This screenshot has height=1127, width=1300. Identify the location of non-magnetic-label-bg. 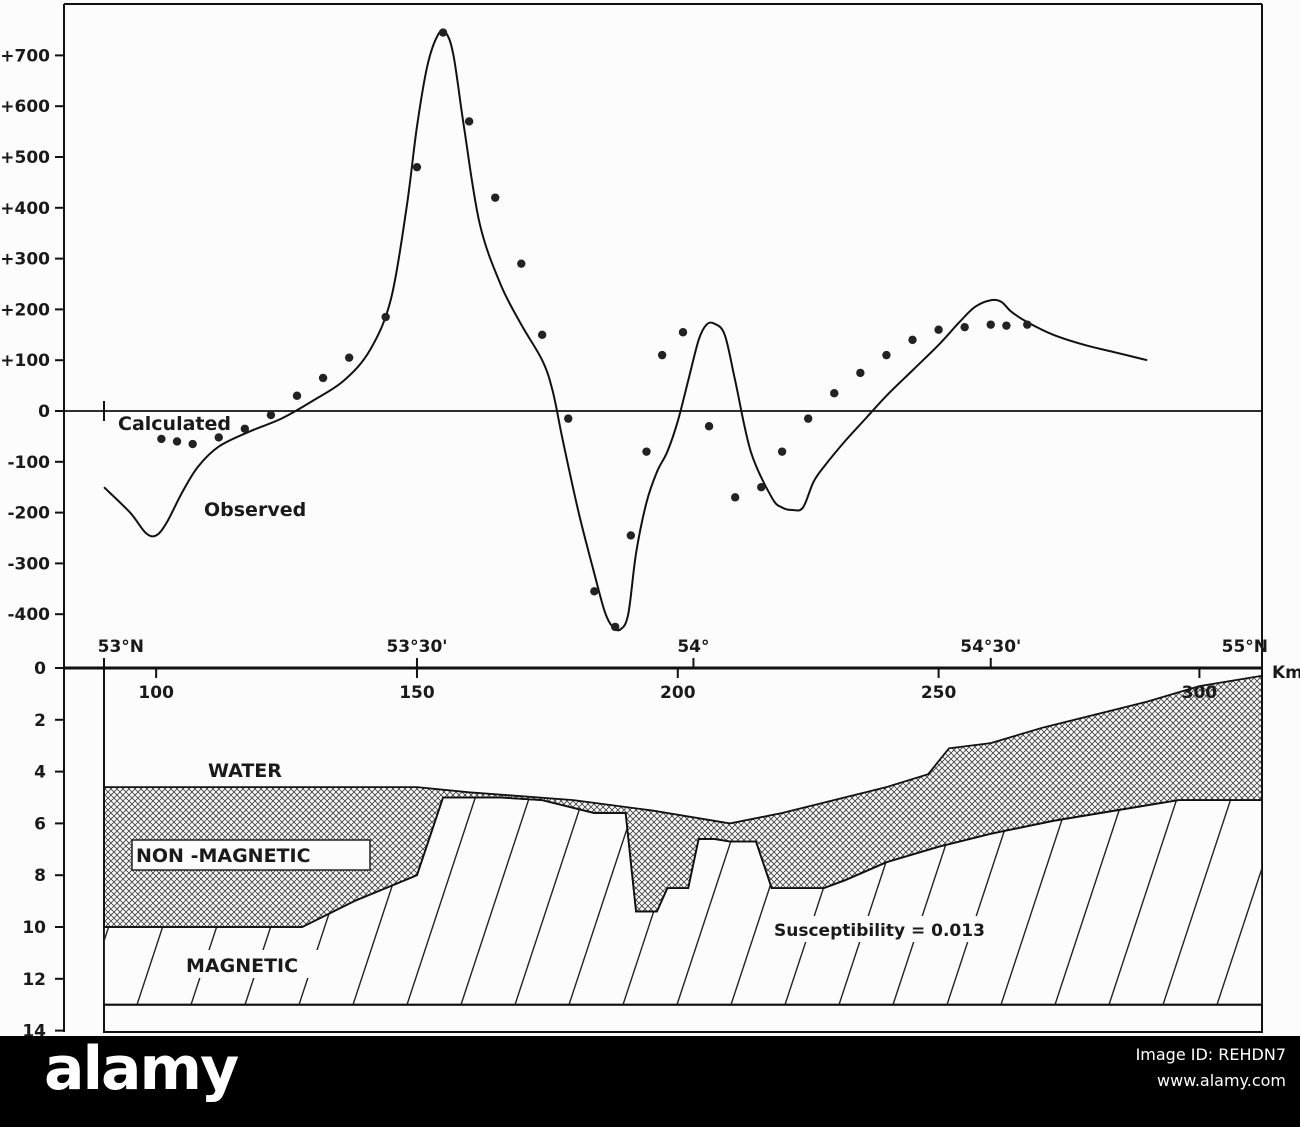
(251, 855).